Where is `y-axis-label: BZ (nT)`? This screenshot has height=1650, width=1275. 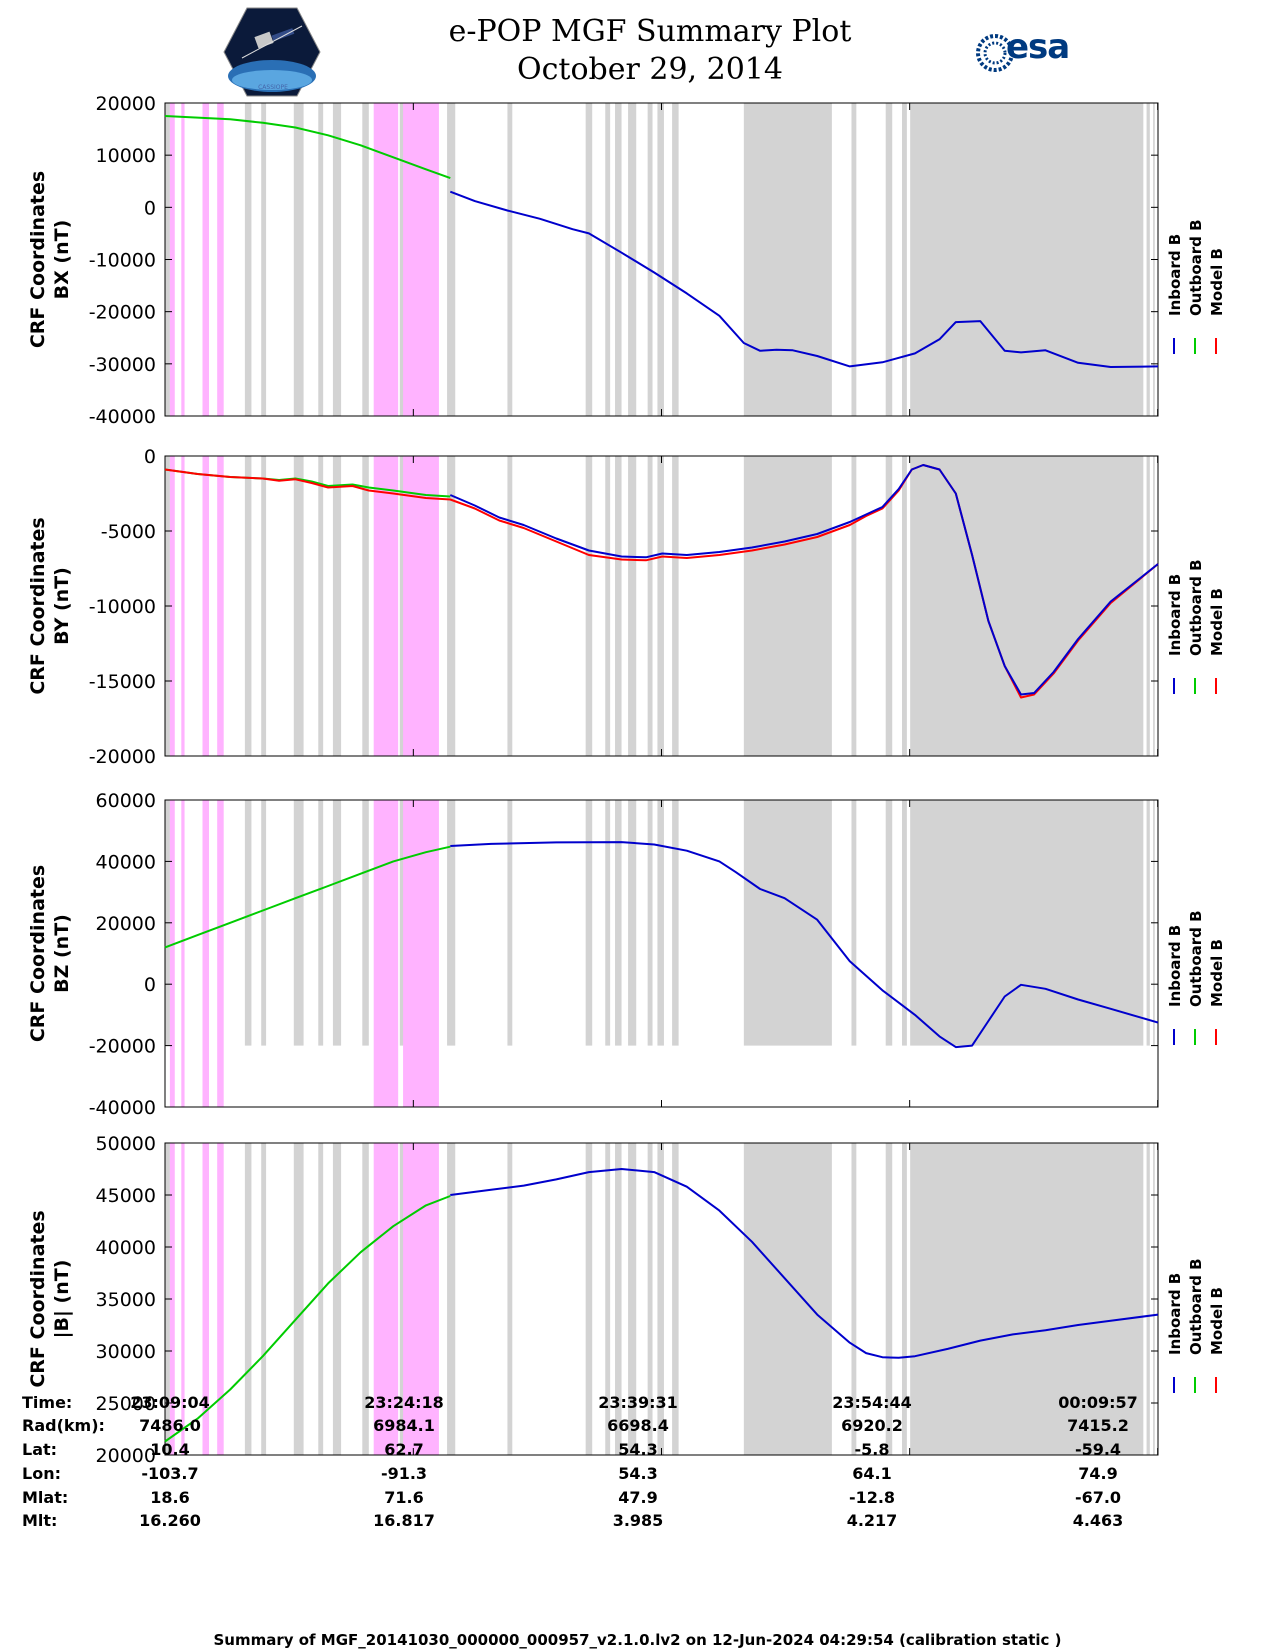
y-axis-label: BZ (nT) is located at coordinates (62, 953).